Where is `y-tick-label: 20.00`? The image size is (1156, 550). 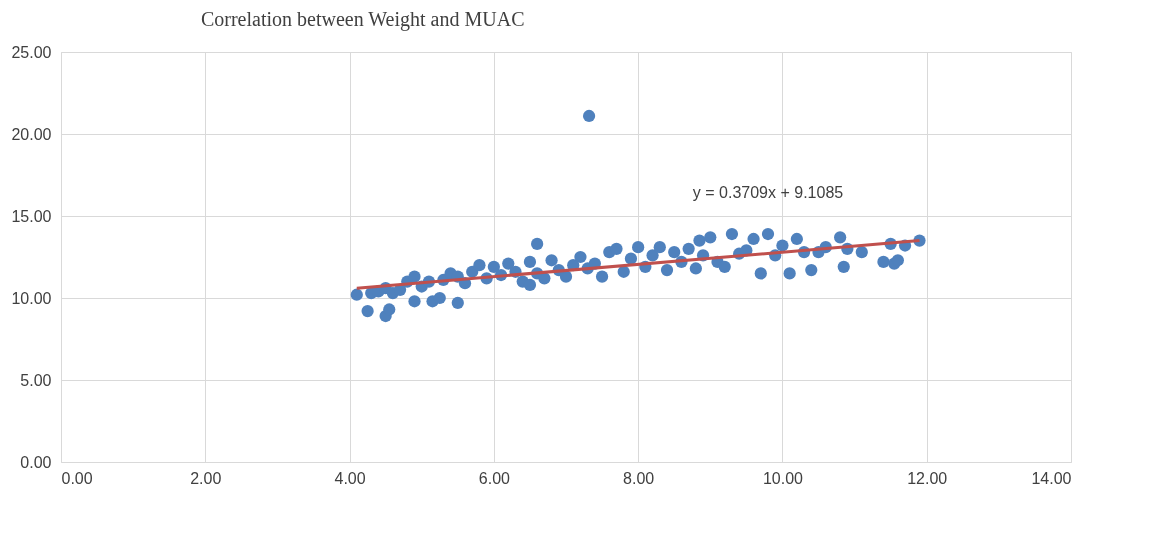 y-tick-label: 20.00 is located at coordinates (31, 134).